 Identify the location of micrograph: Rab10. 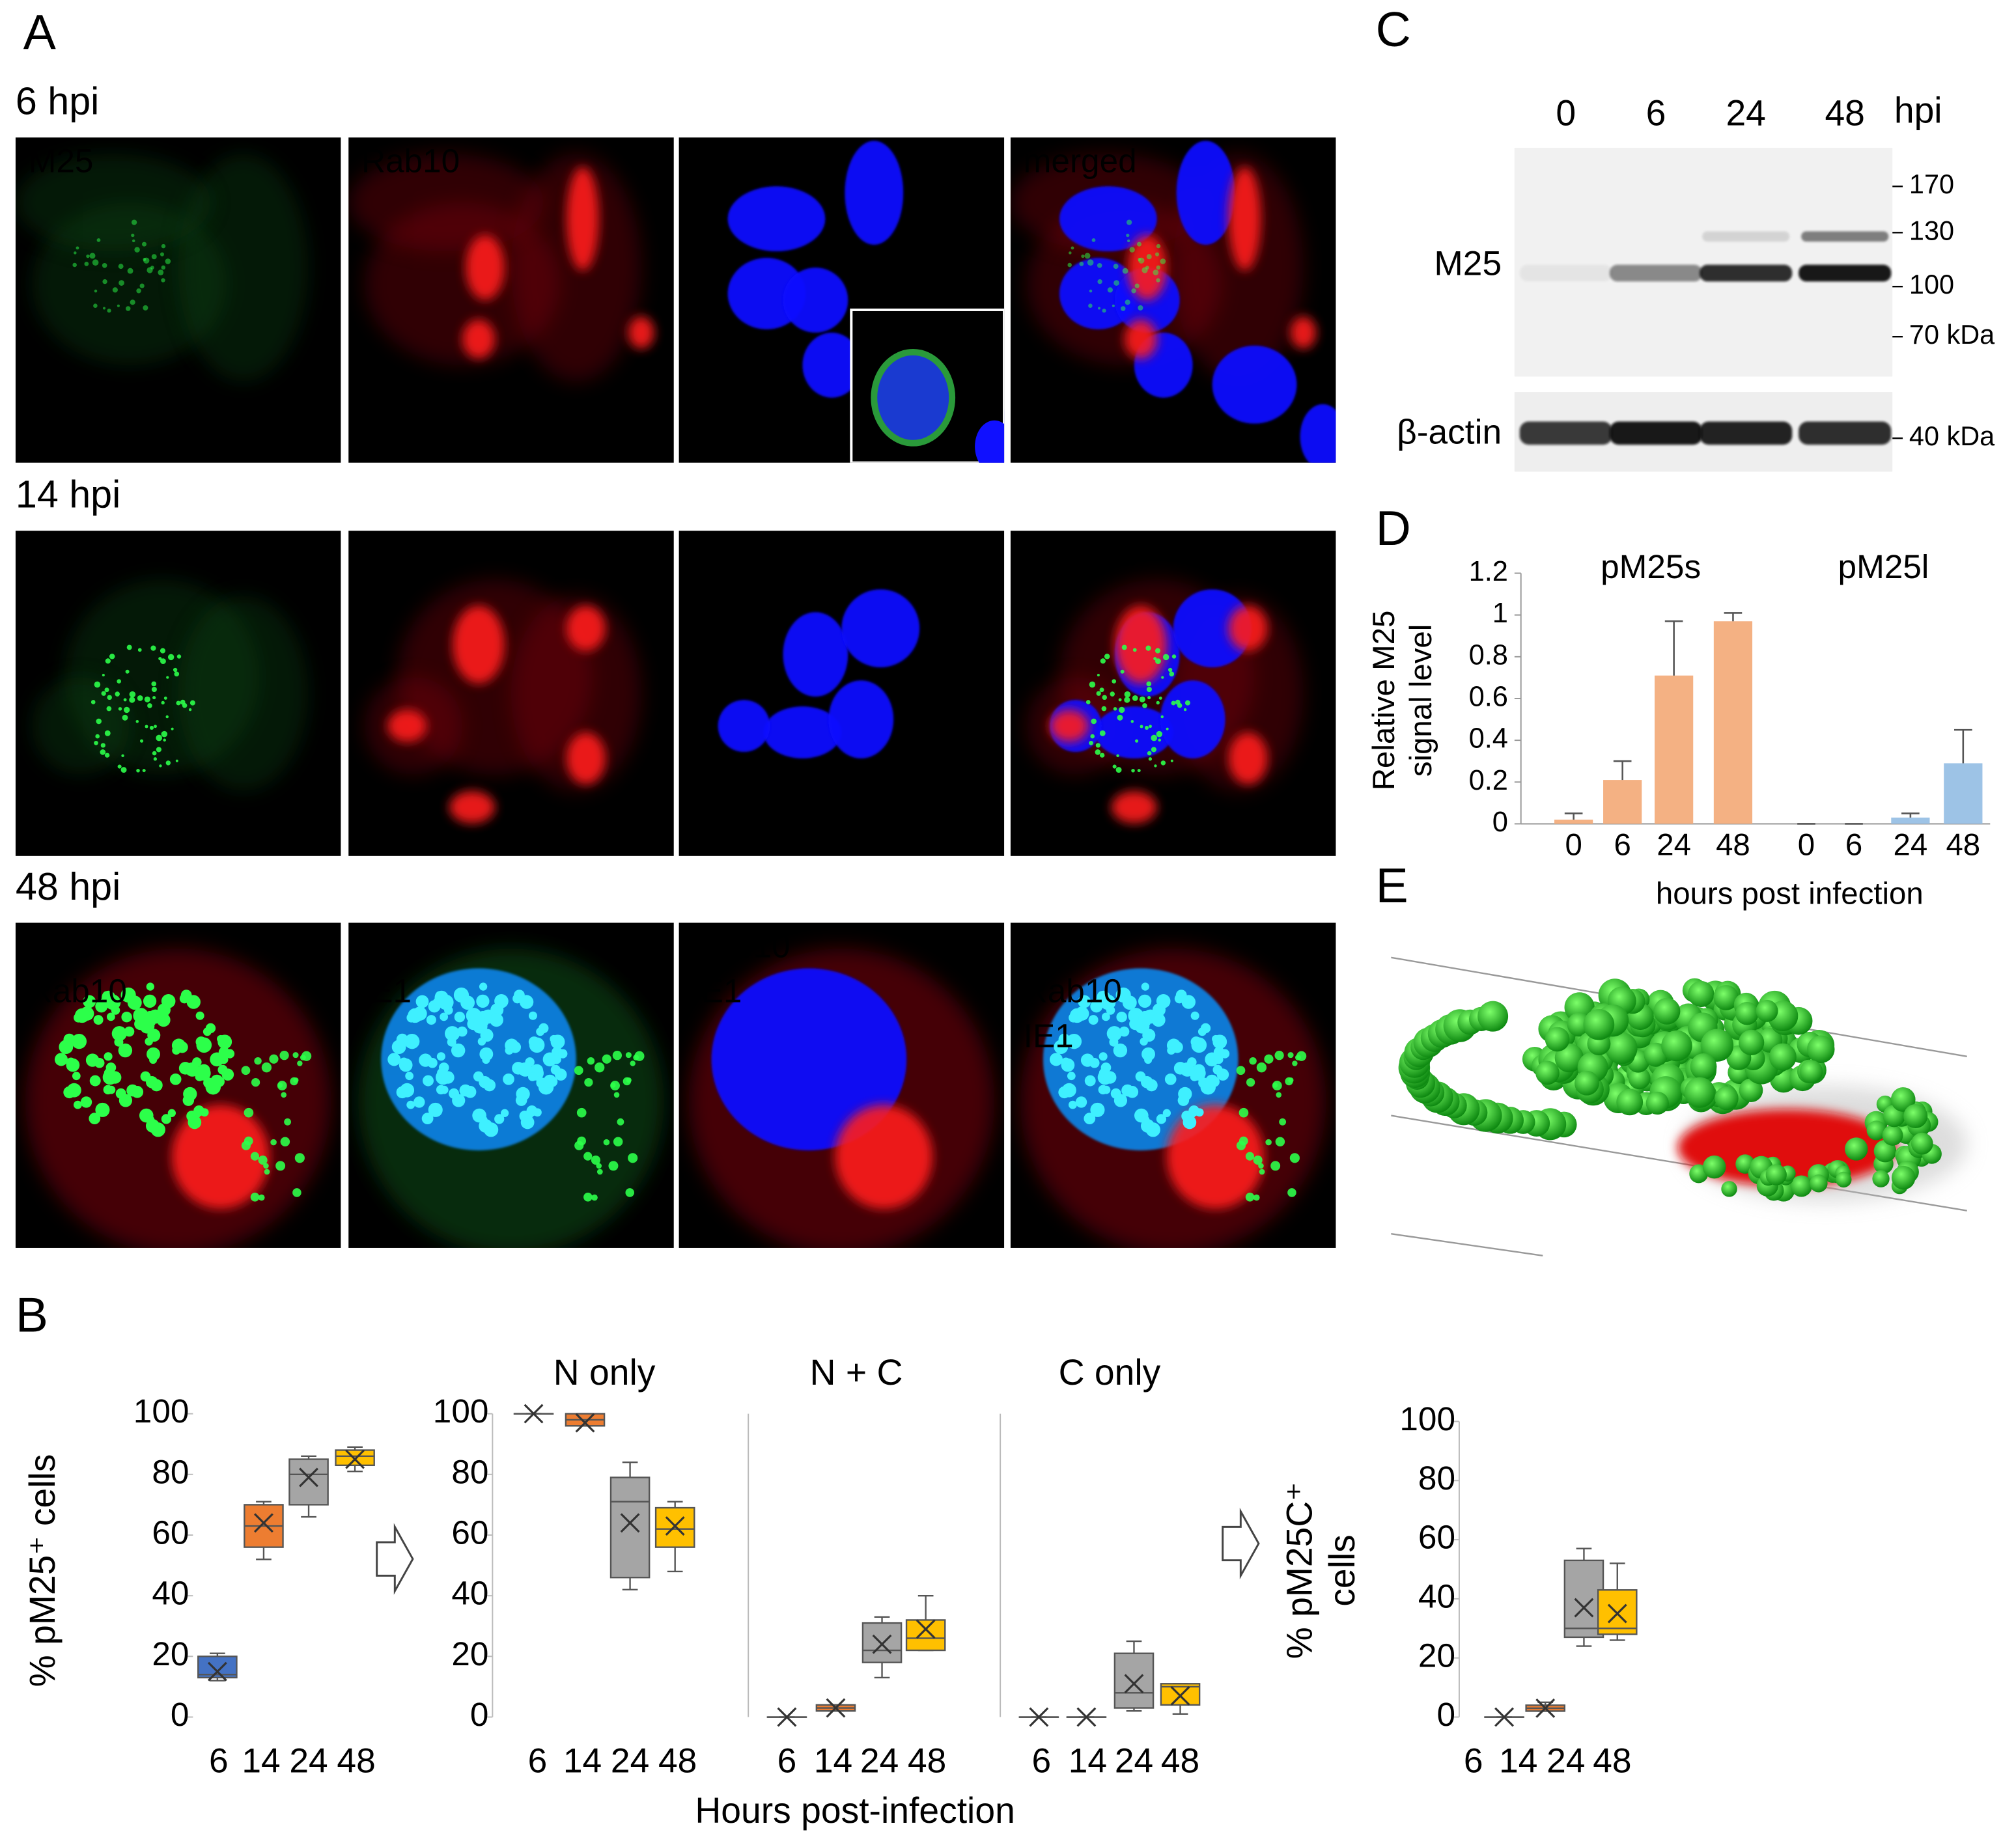
(511, 693).